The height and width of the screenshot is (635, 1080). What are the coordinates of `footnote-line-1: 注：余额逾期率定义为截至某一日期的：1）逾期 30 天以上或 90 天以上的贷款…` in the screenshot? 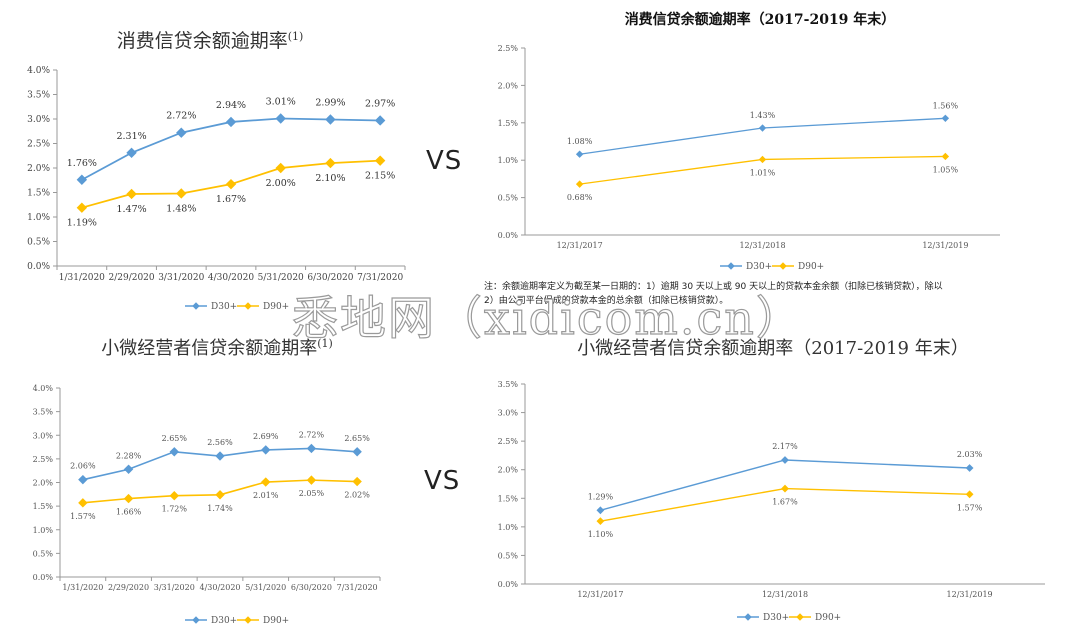 It's located at (713, 287).